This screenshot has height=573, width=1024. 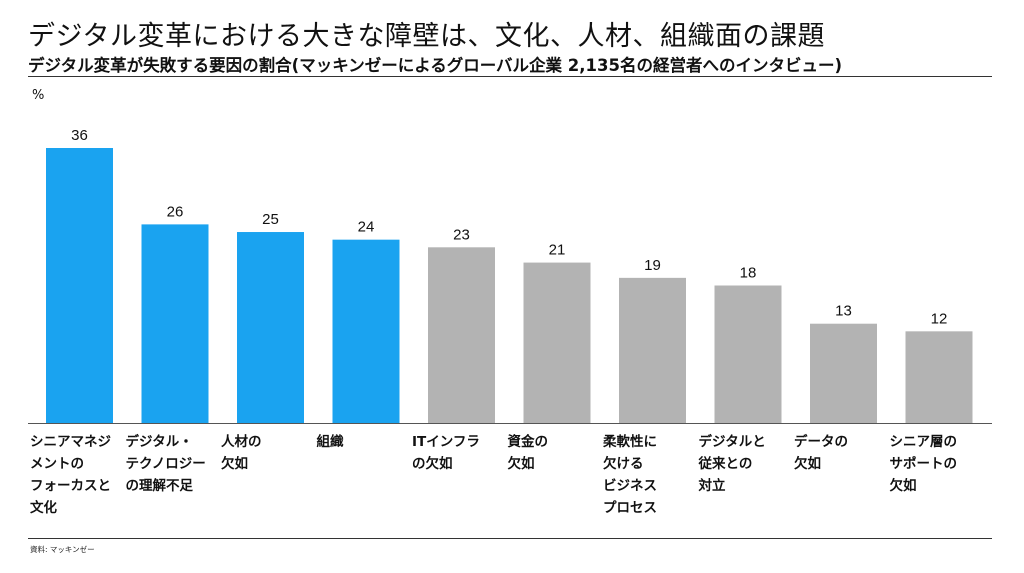 What do you see at coordinates (62, 549) in the screenshot?
I see `source-note: 資料: マッキンゼー` at bounding box center [62, 549].